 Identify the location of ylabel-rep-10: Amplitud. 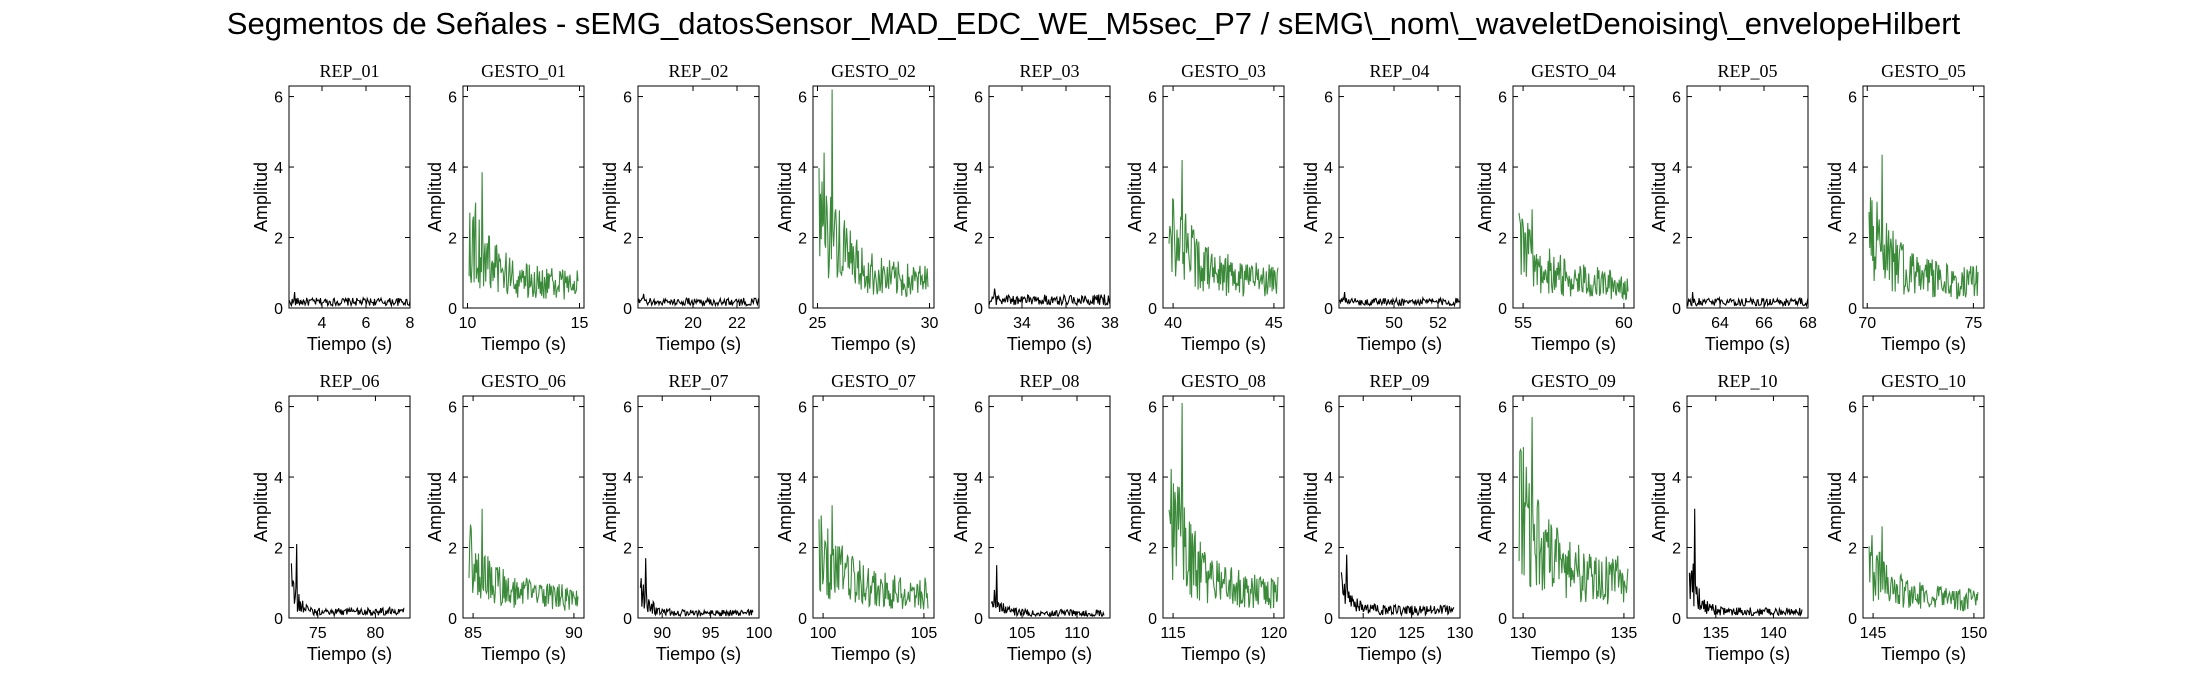
(1659, 507).